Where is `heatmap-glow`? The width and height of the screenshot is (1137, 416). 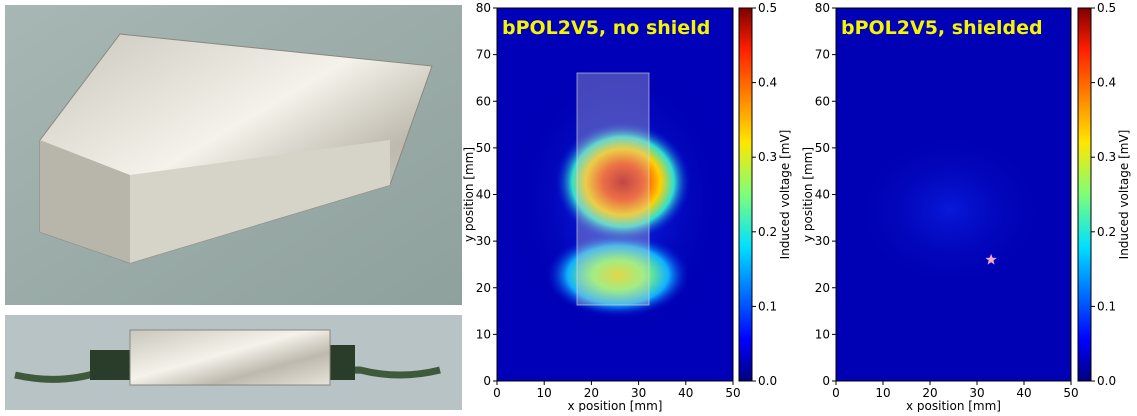
heatmap-glow is located at coordinates (950, 210).